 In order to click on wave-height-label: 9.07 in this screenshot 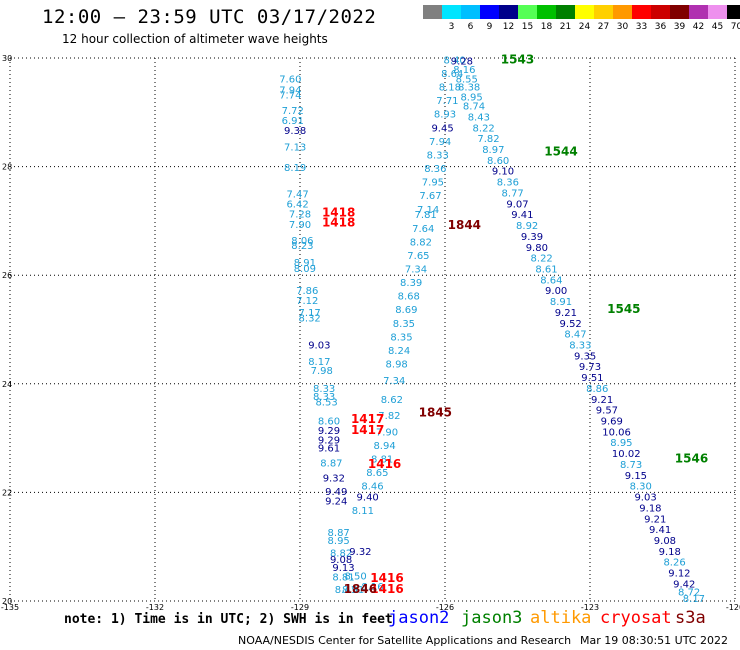, I will do `click(517, 204)`.